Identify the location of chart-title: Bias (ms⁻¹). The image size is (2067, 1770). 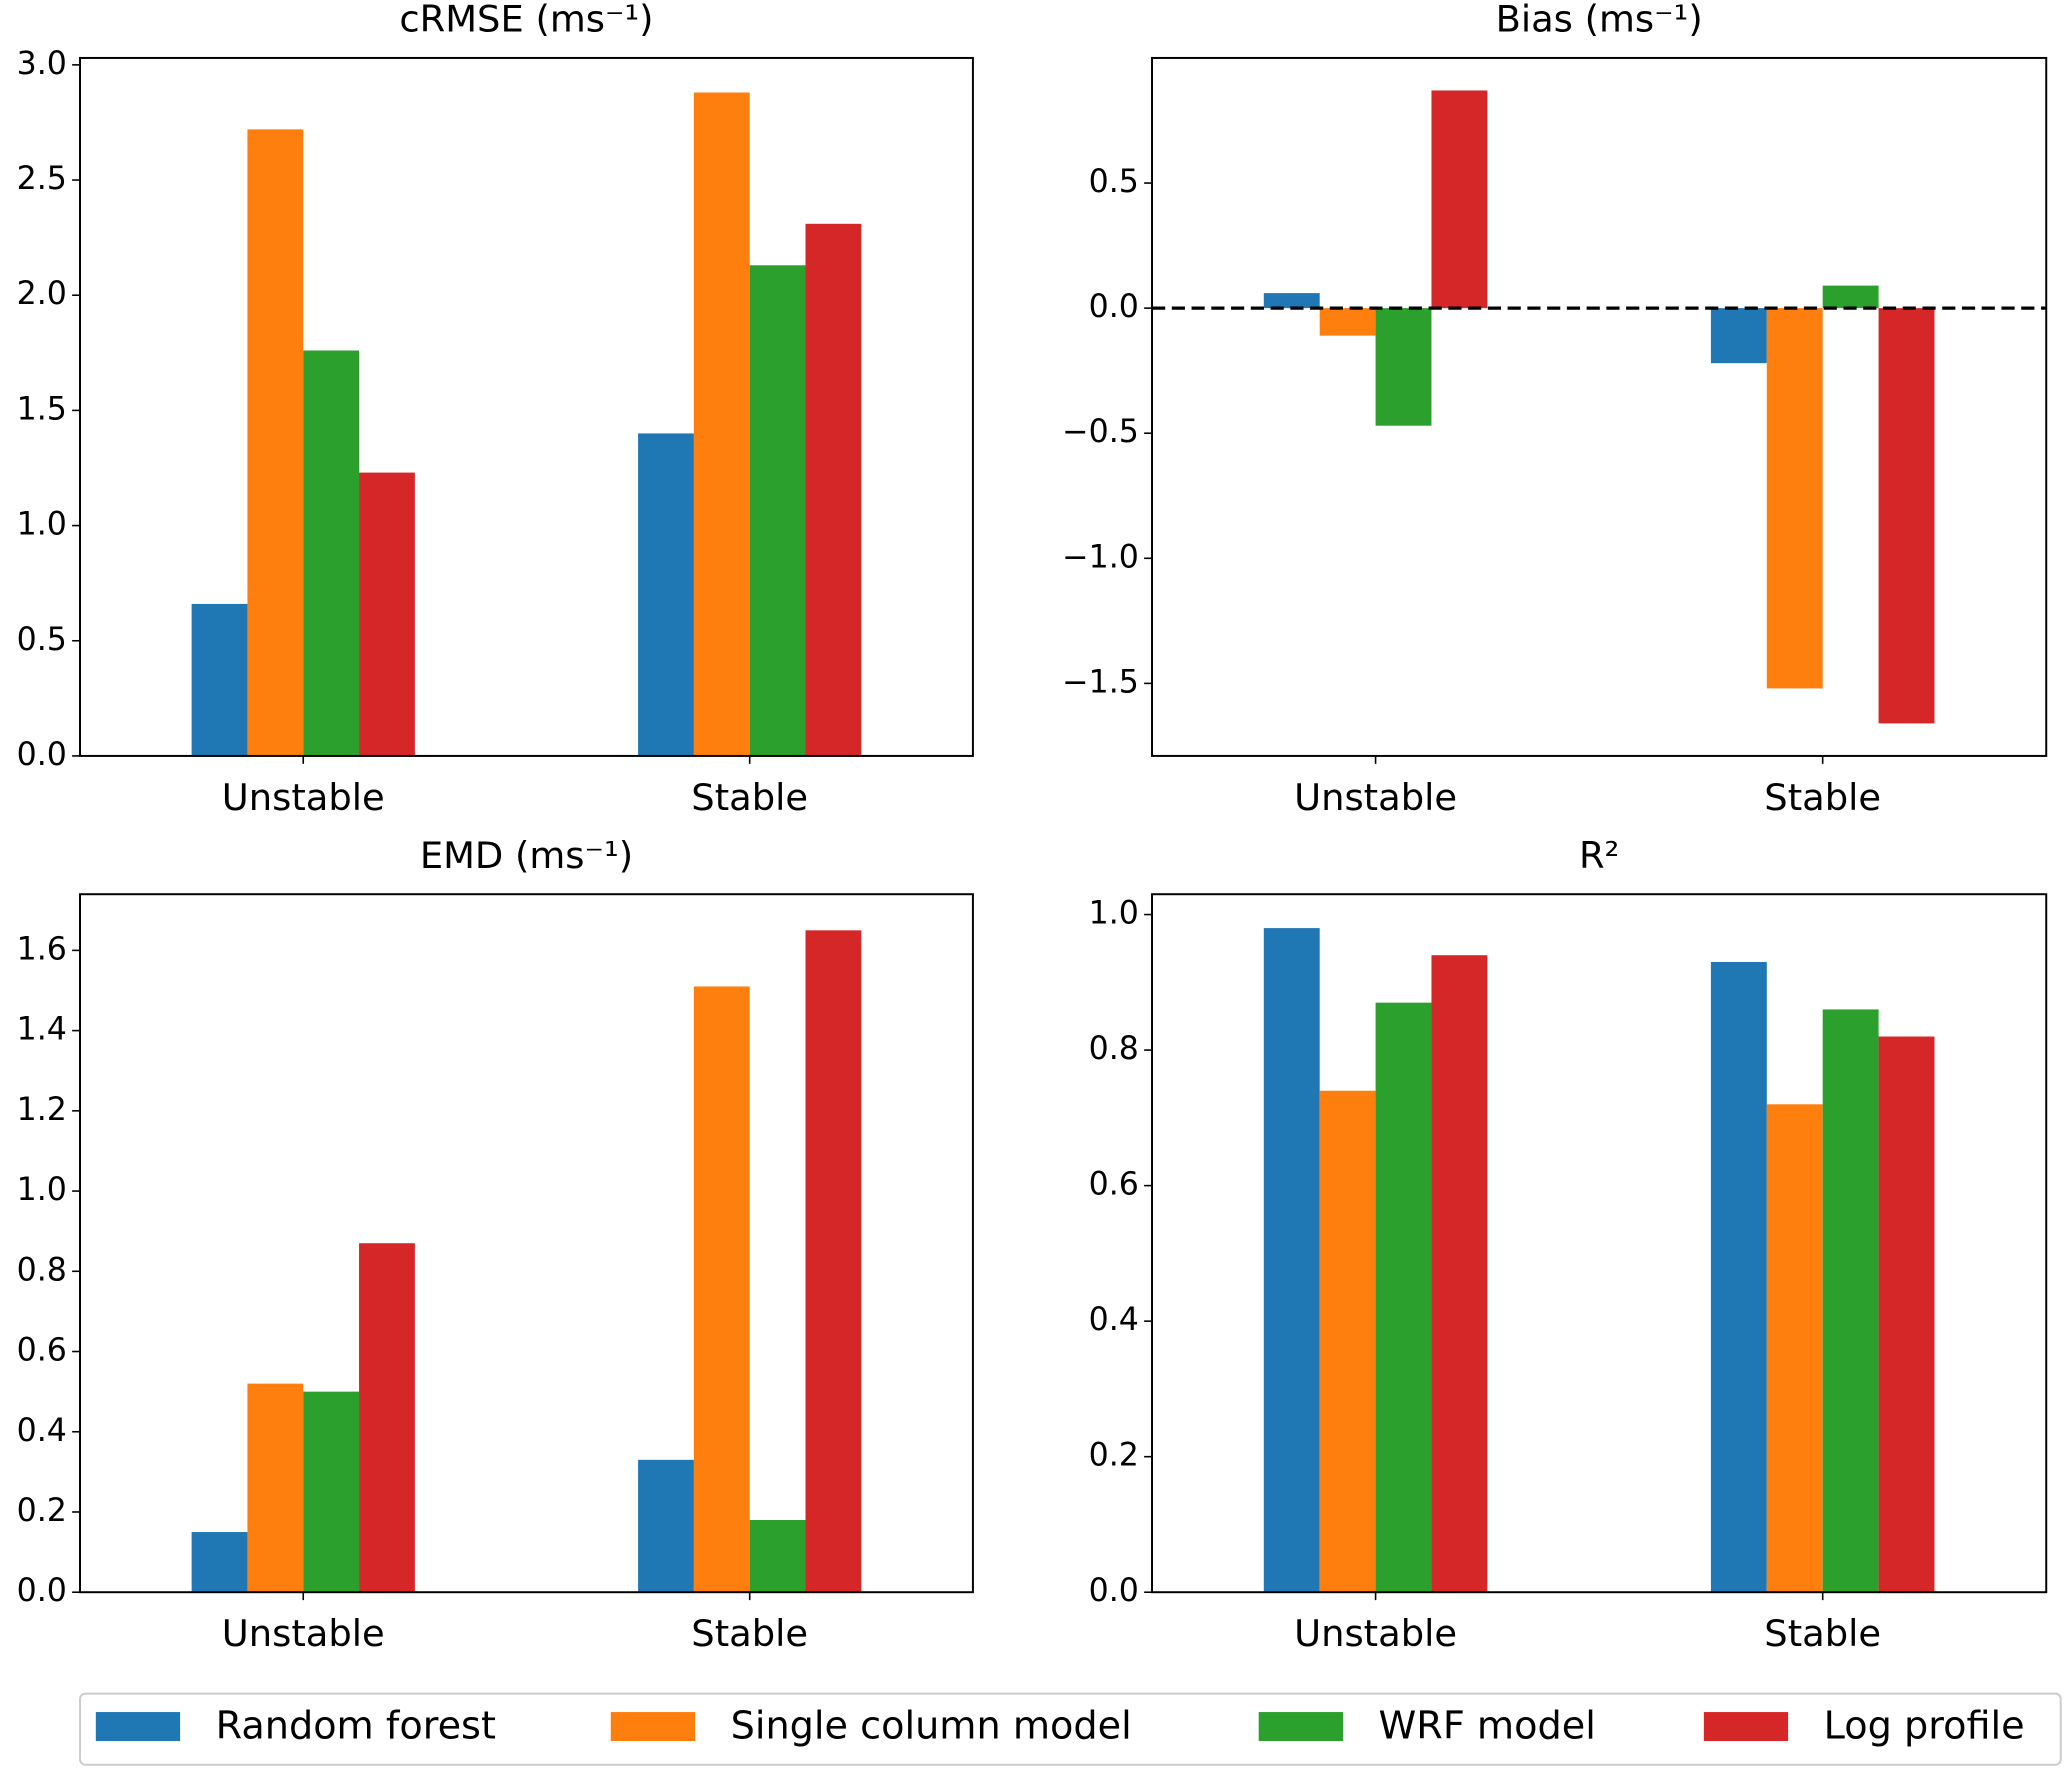
(1599, 20).